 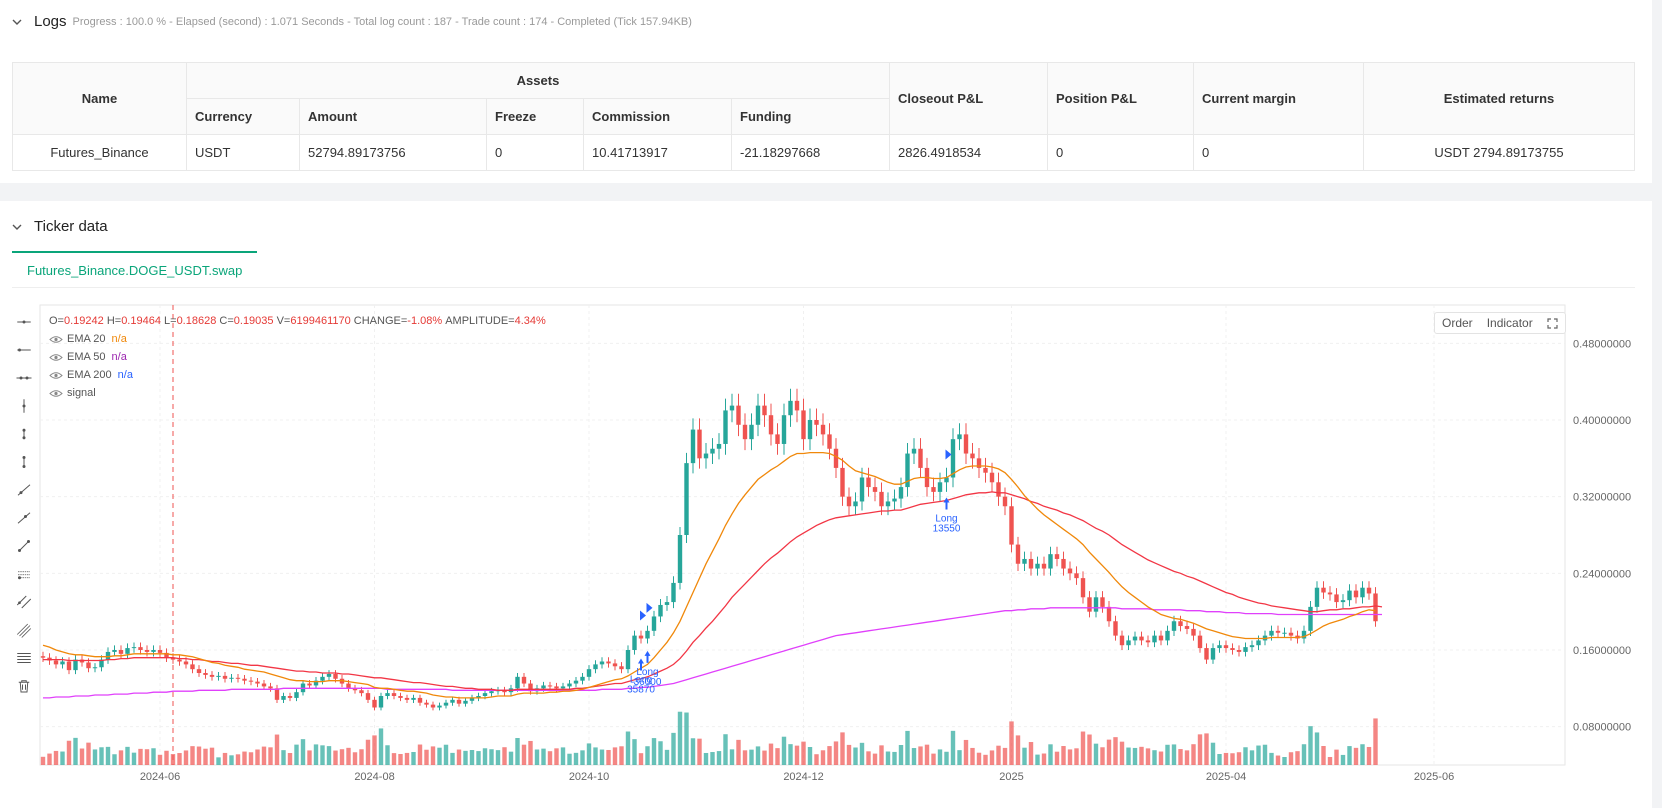 I want to click on vertical-line-icon, so click(x=24, y=406).